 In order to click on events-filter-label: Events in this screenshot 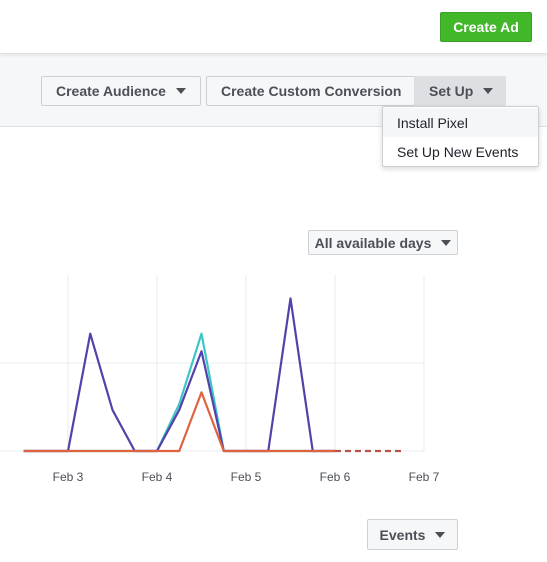, I will do `click(402, 534)`.